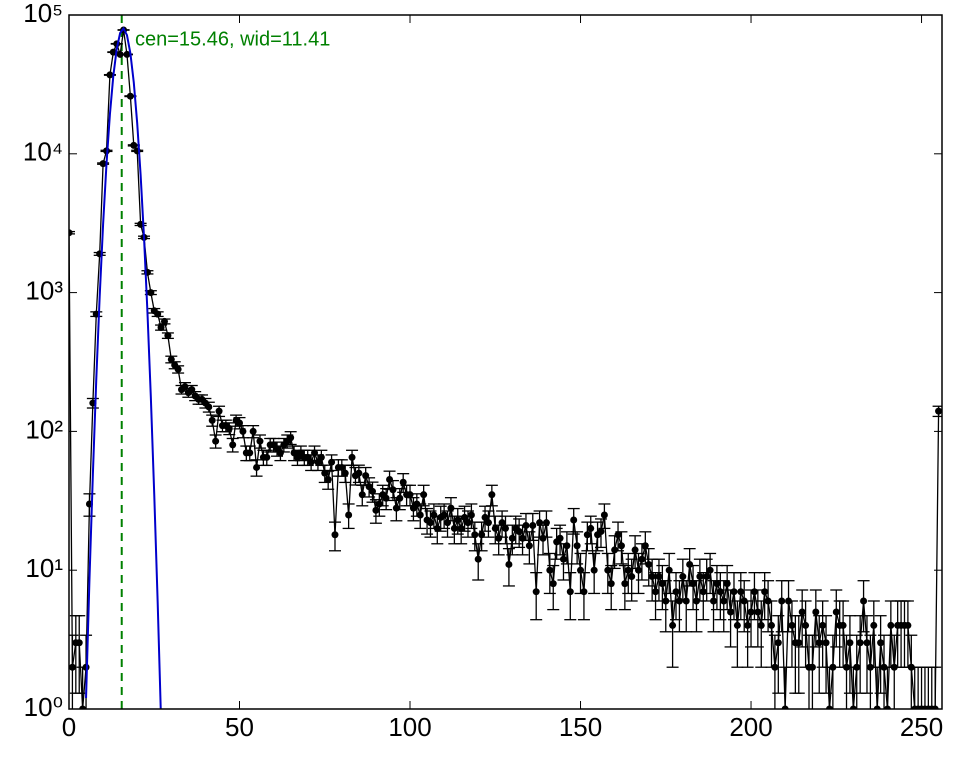 This screenshot has height=757, width=965. I want to click on x-tick-label: 50, so click(239, 727).